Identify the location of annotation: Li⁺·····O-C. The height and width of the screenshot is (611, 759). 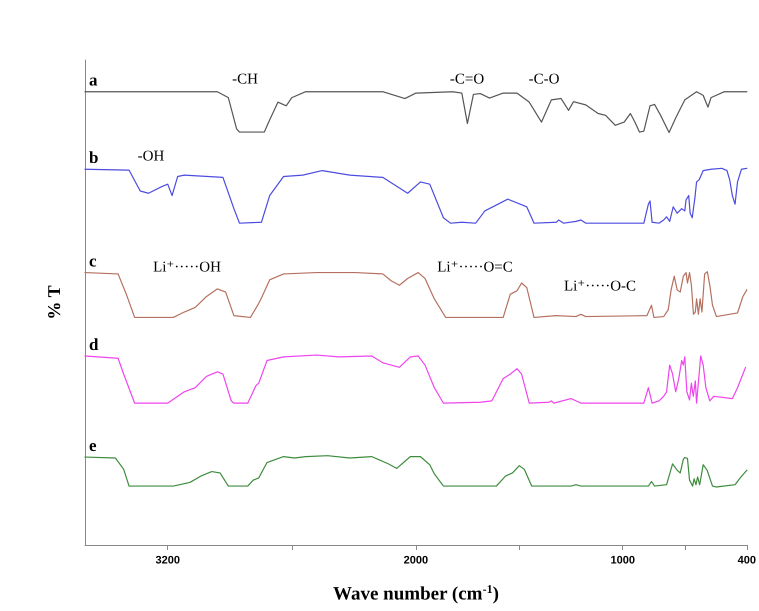
(600, 286).